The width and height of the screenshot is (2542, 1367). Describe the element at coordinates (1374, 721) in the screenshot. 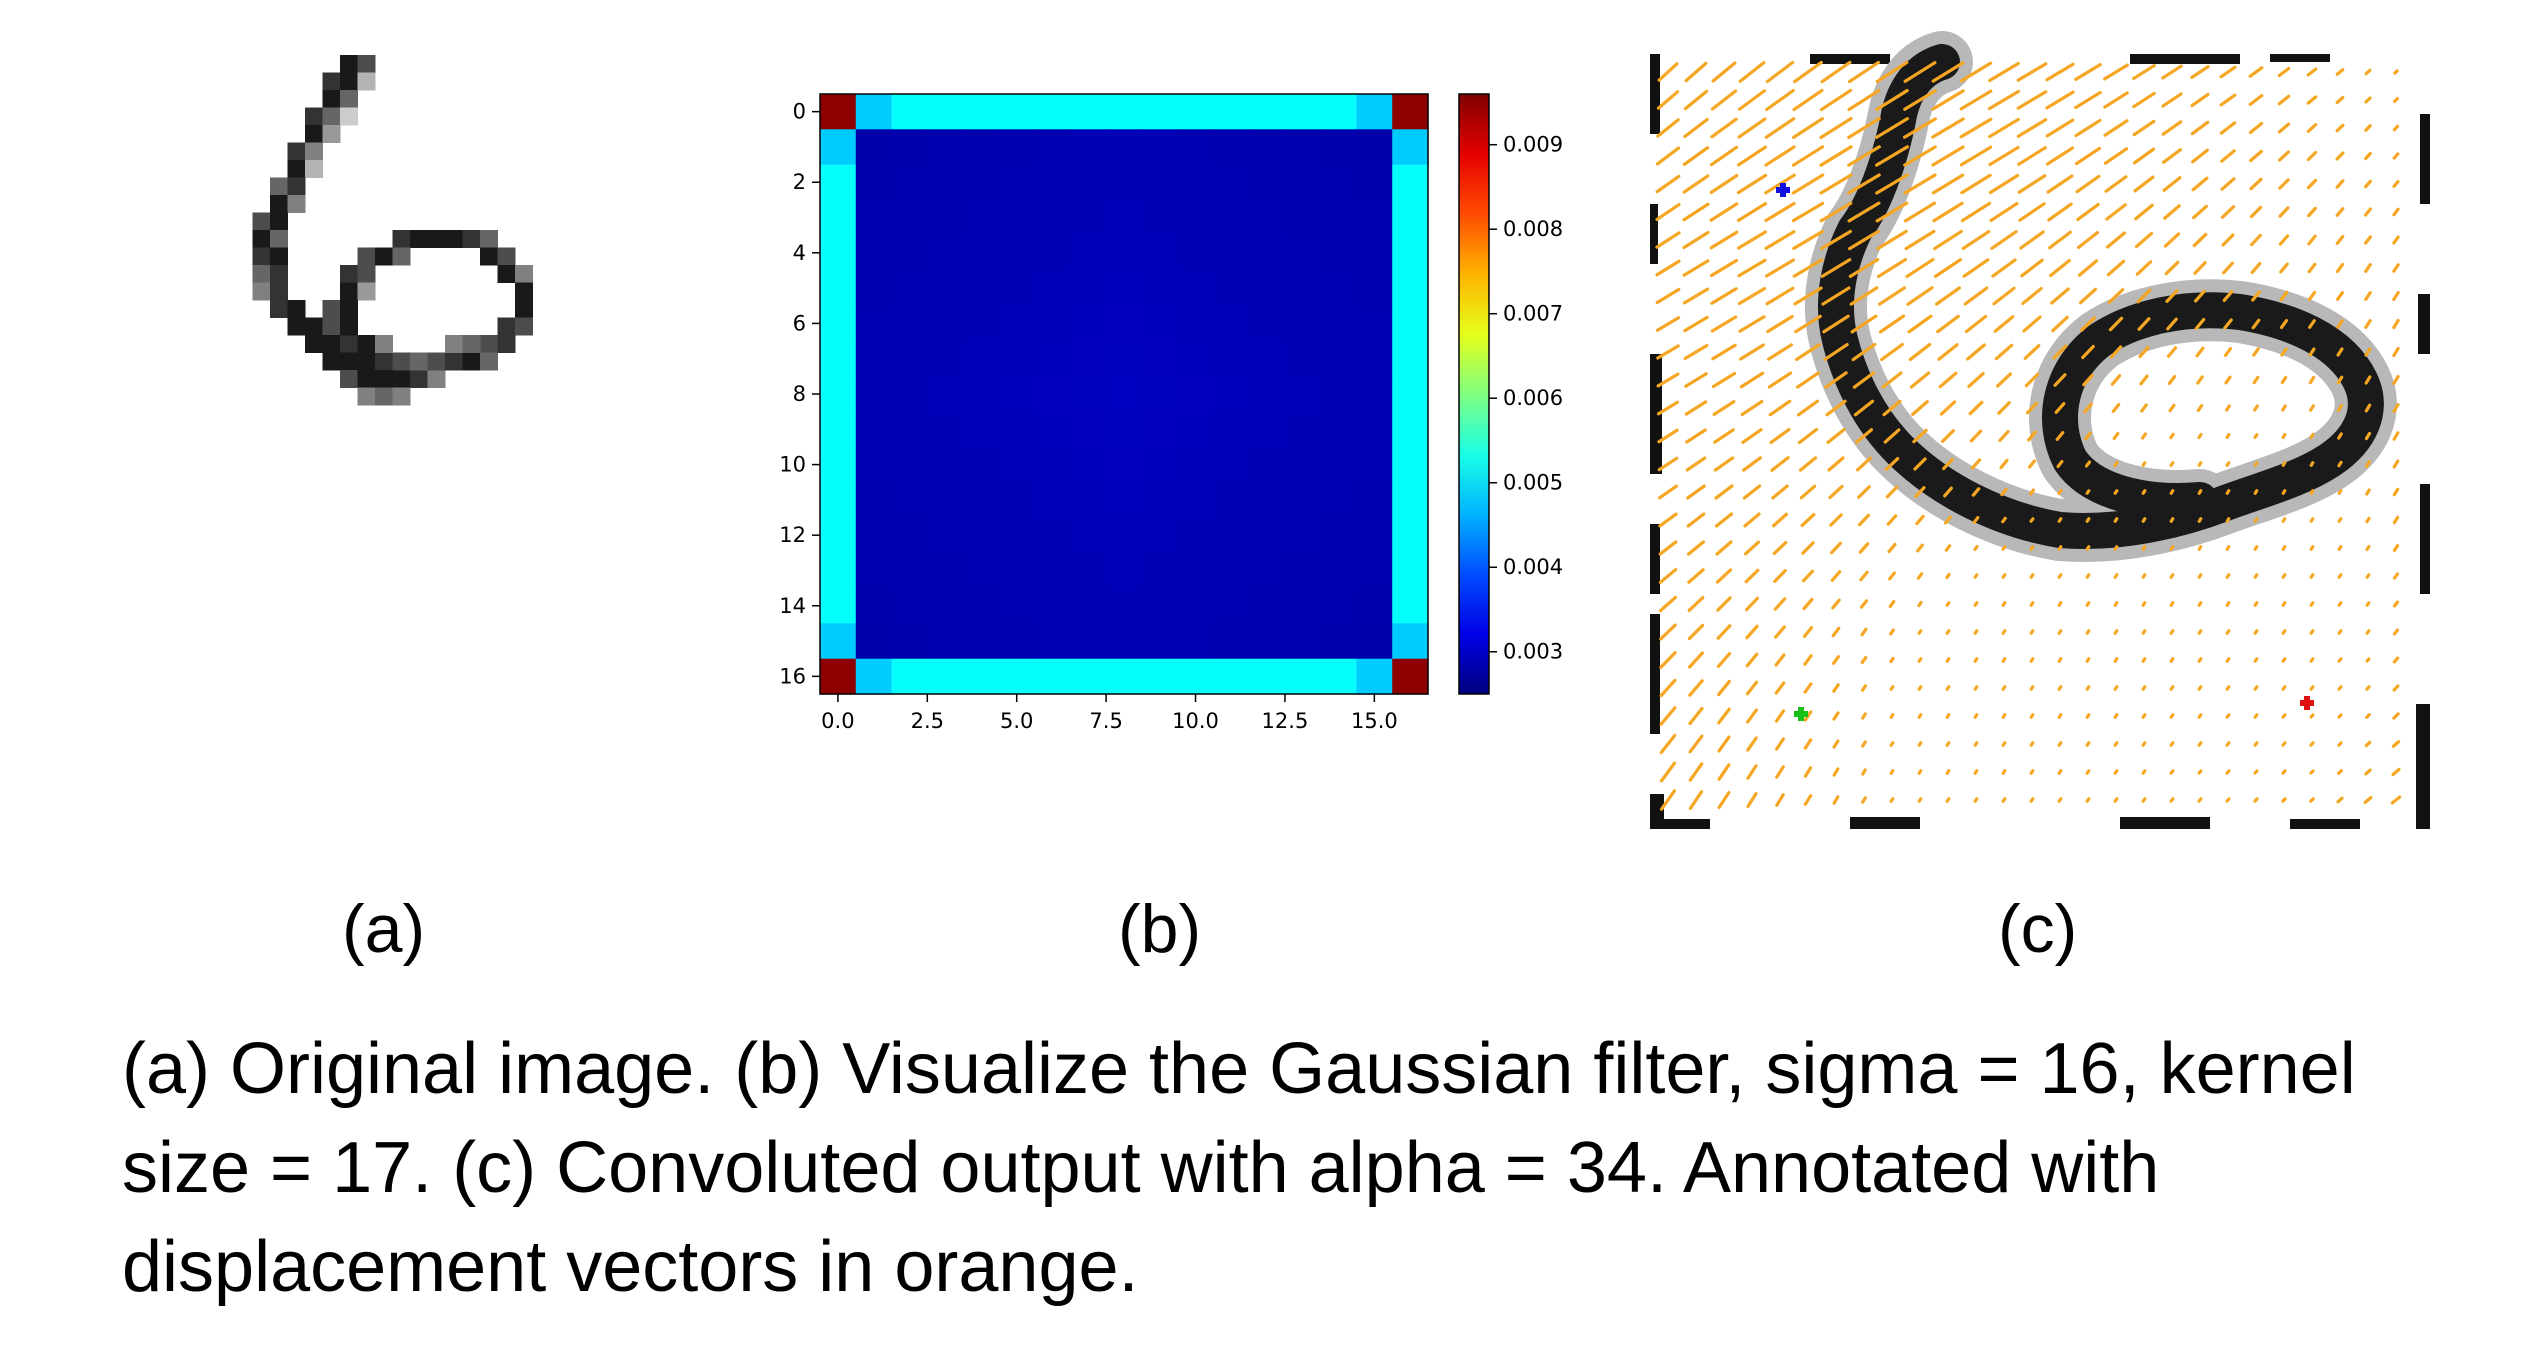

I see `x-tick-label: 15.0` at that location.